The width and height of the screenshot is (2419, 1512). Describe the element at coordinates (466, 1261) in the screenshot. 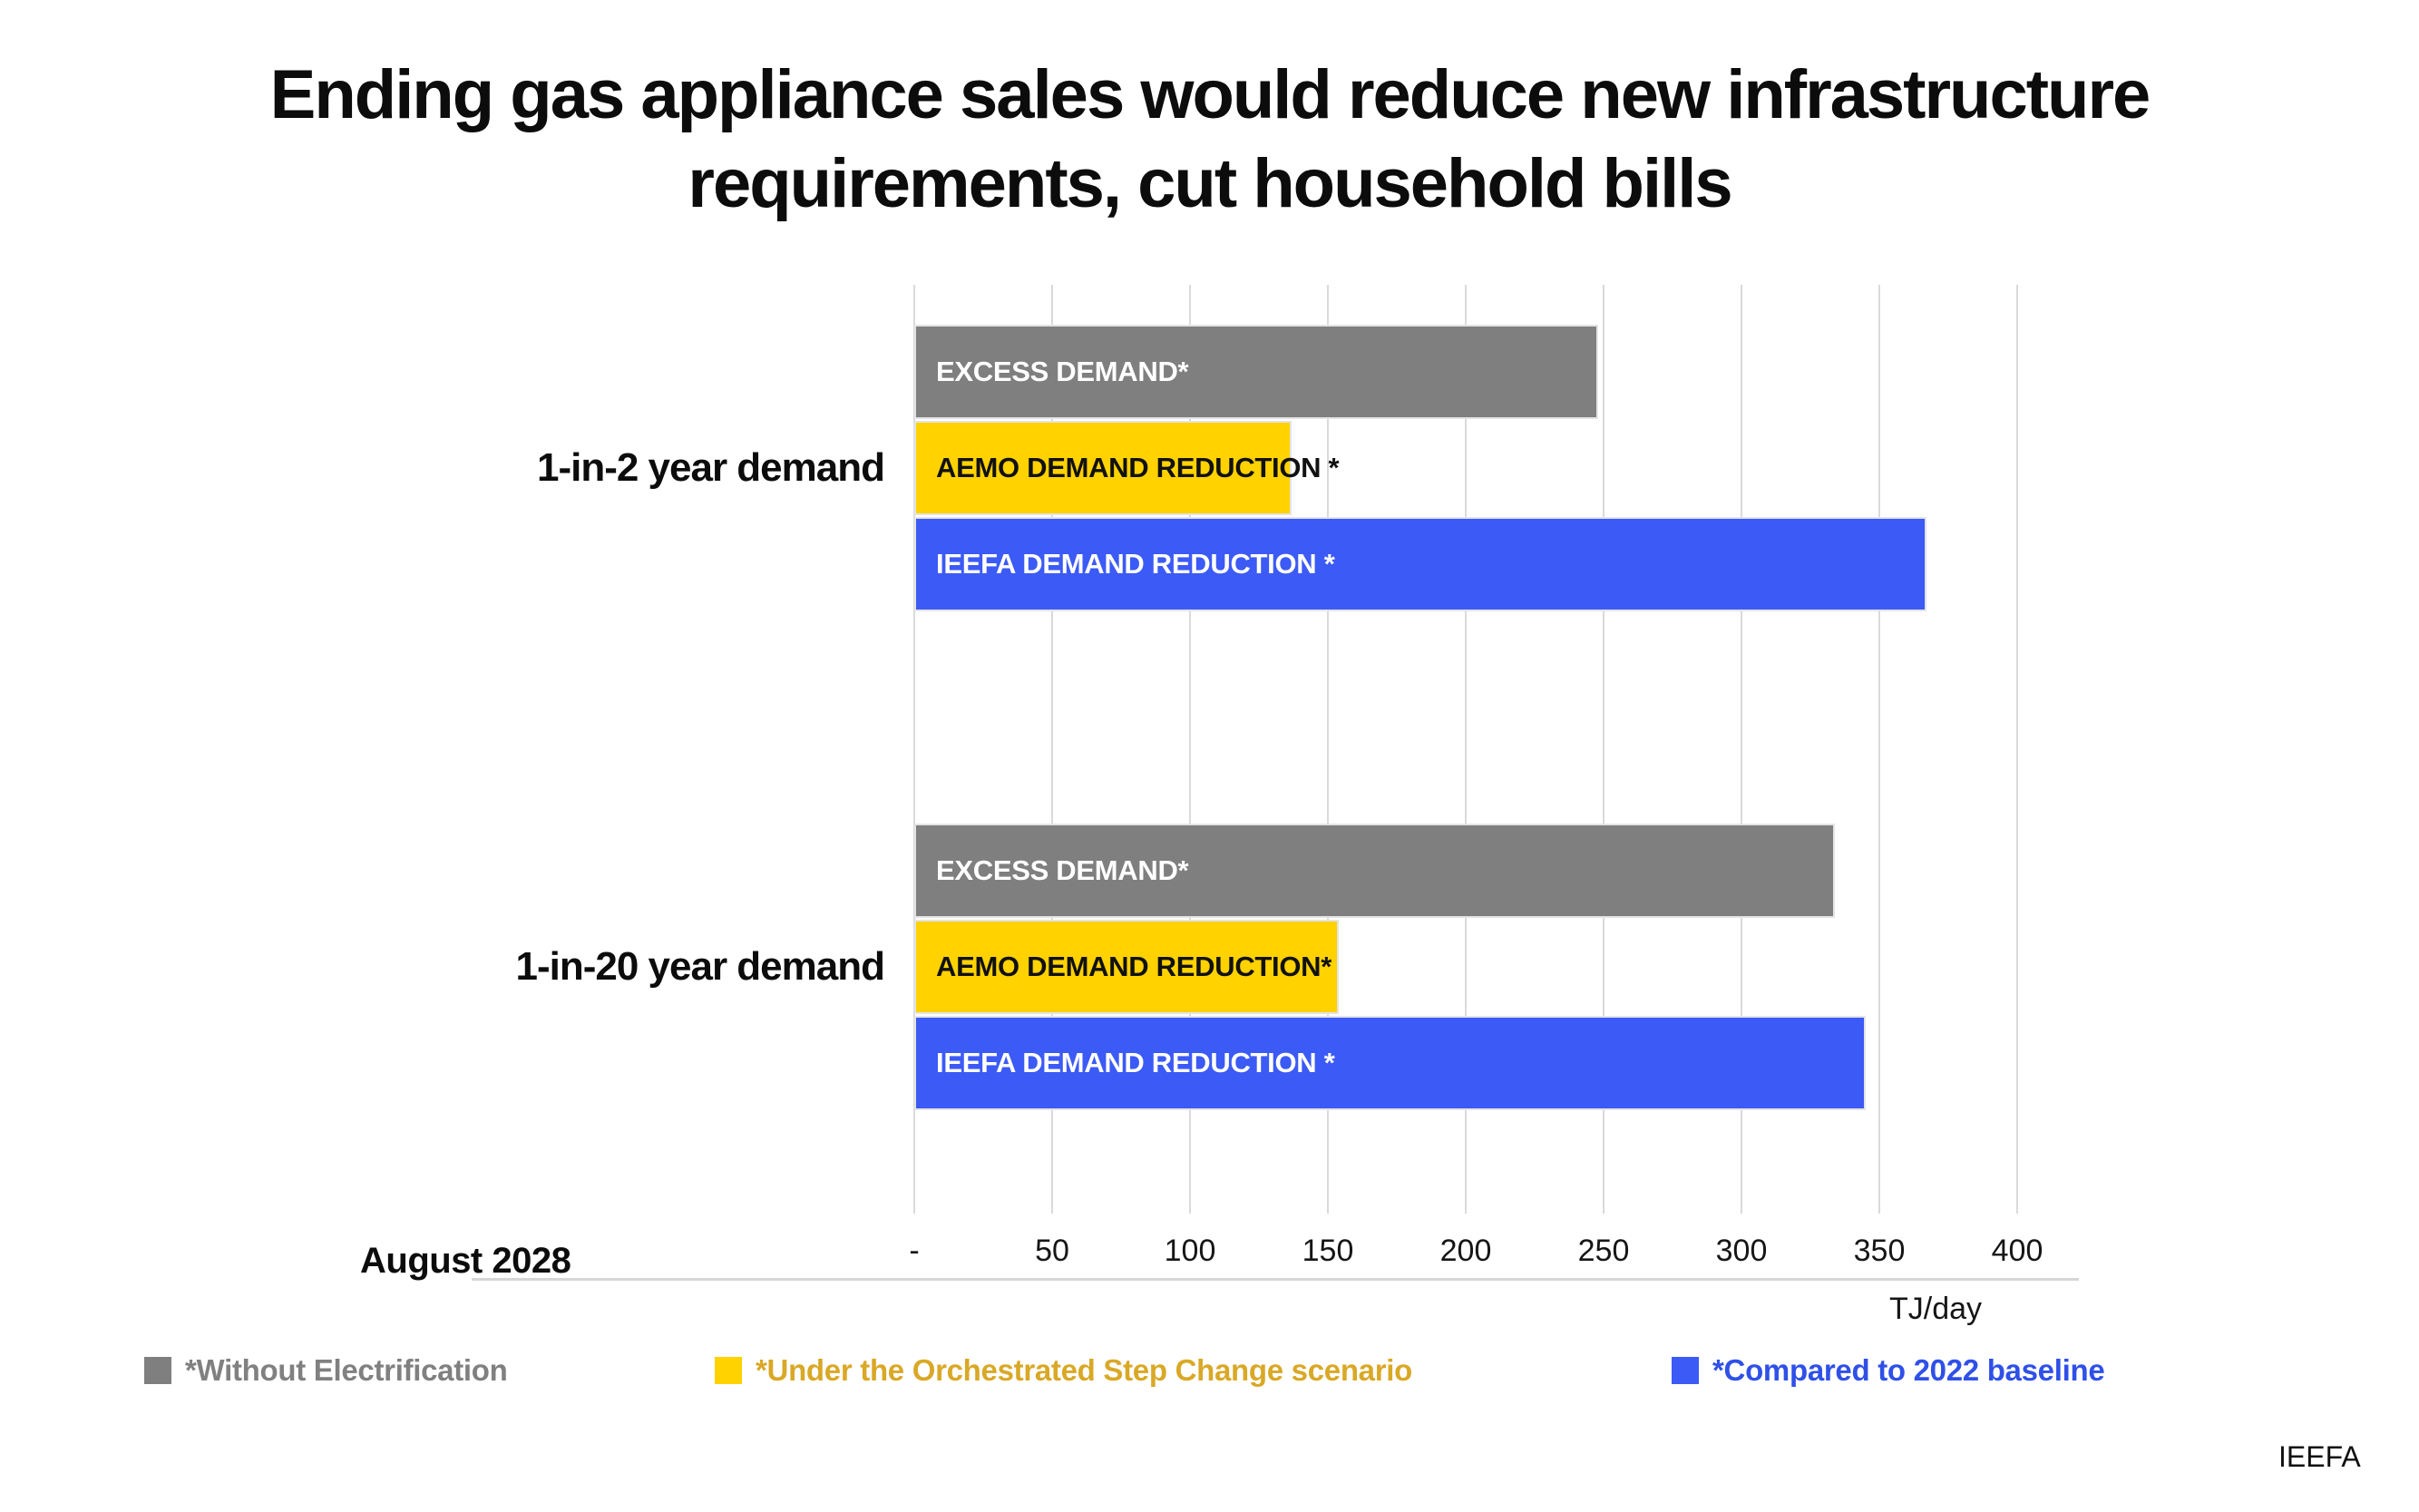

I see `august-2028-axis-note: August 2028` at that location.